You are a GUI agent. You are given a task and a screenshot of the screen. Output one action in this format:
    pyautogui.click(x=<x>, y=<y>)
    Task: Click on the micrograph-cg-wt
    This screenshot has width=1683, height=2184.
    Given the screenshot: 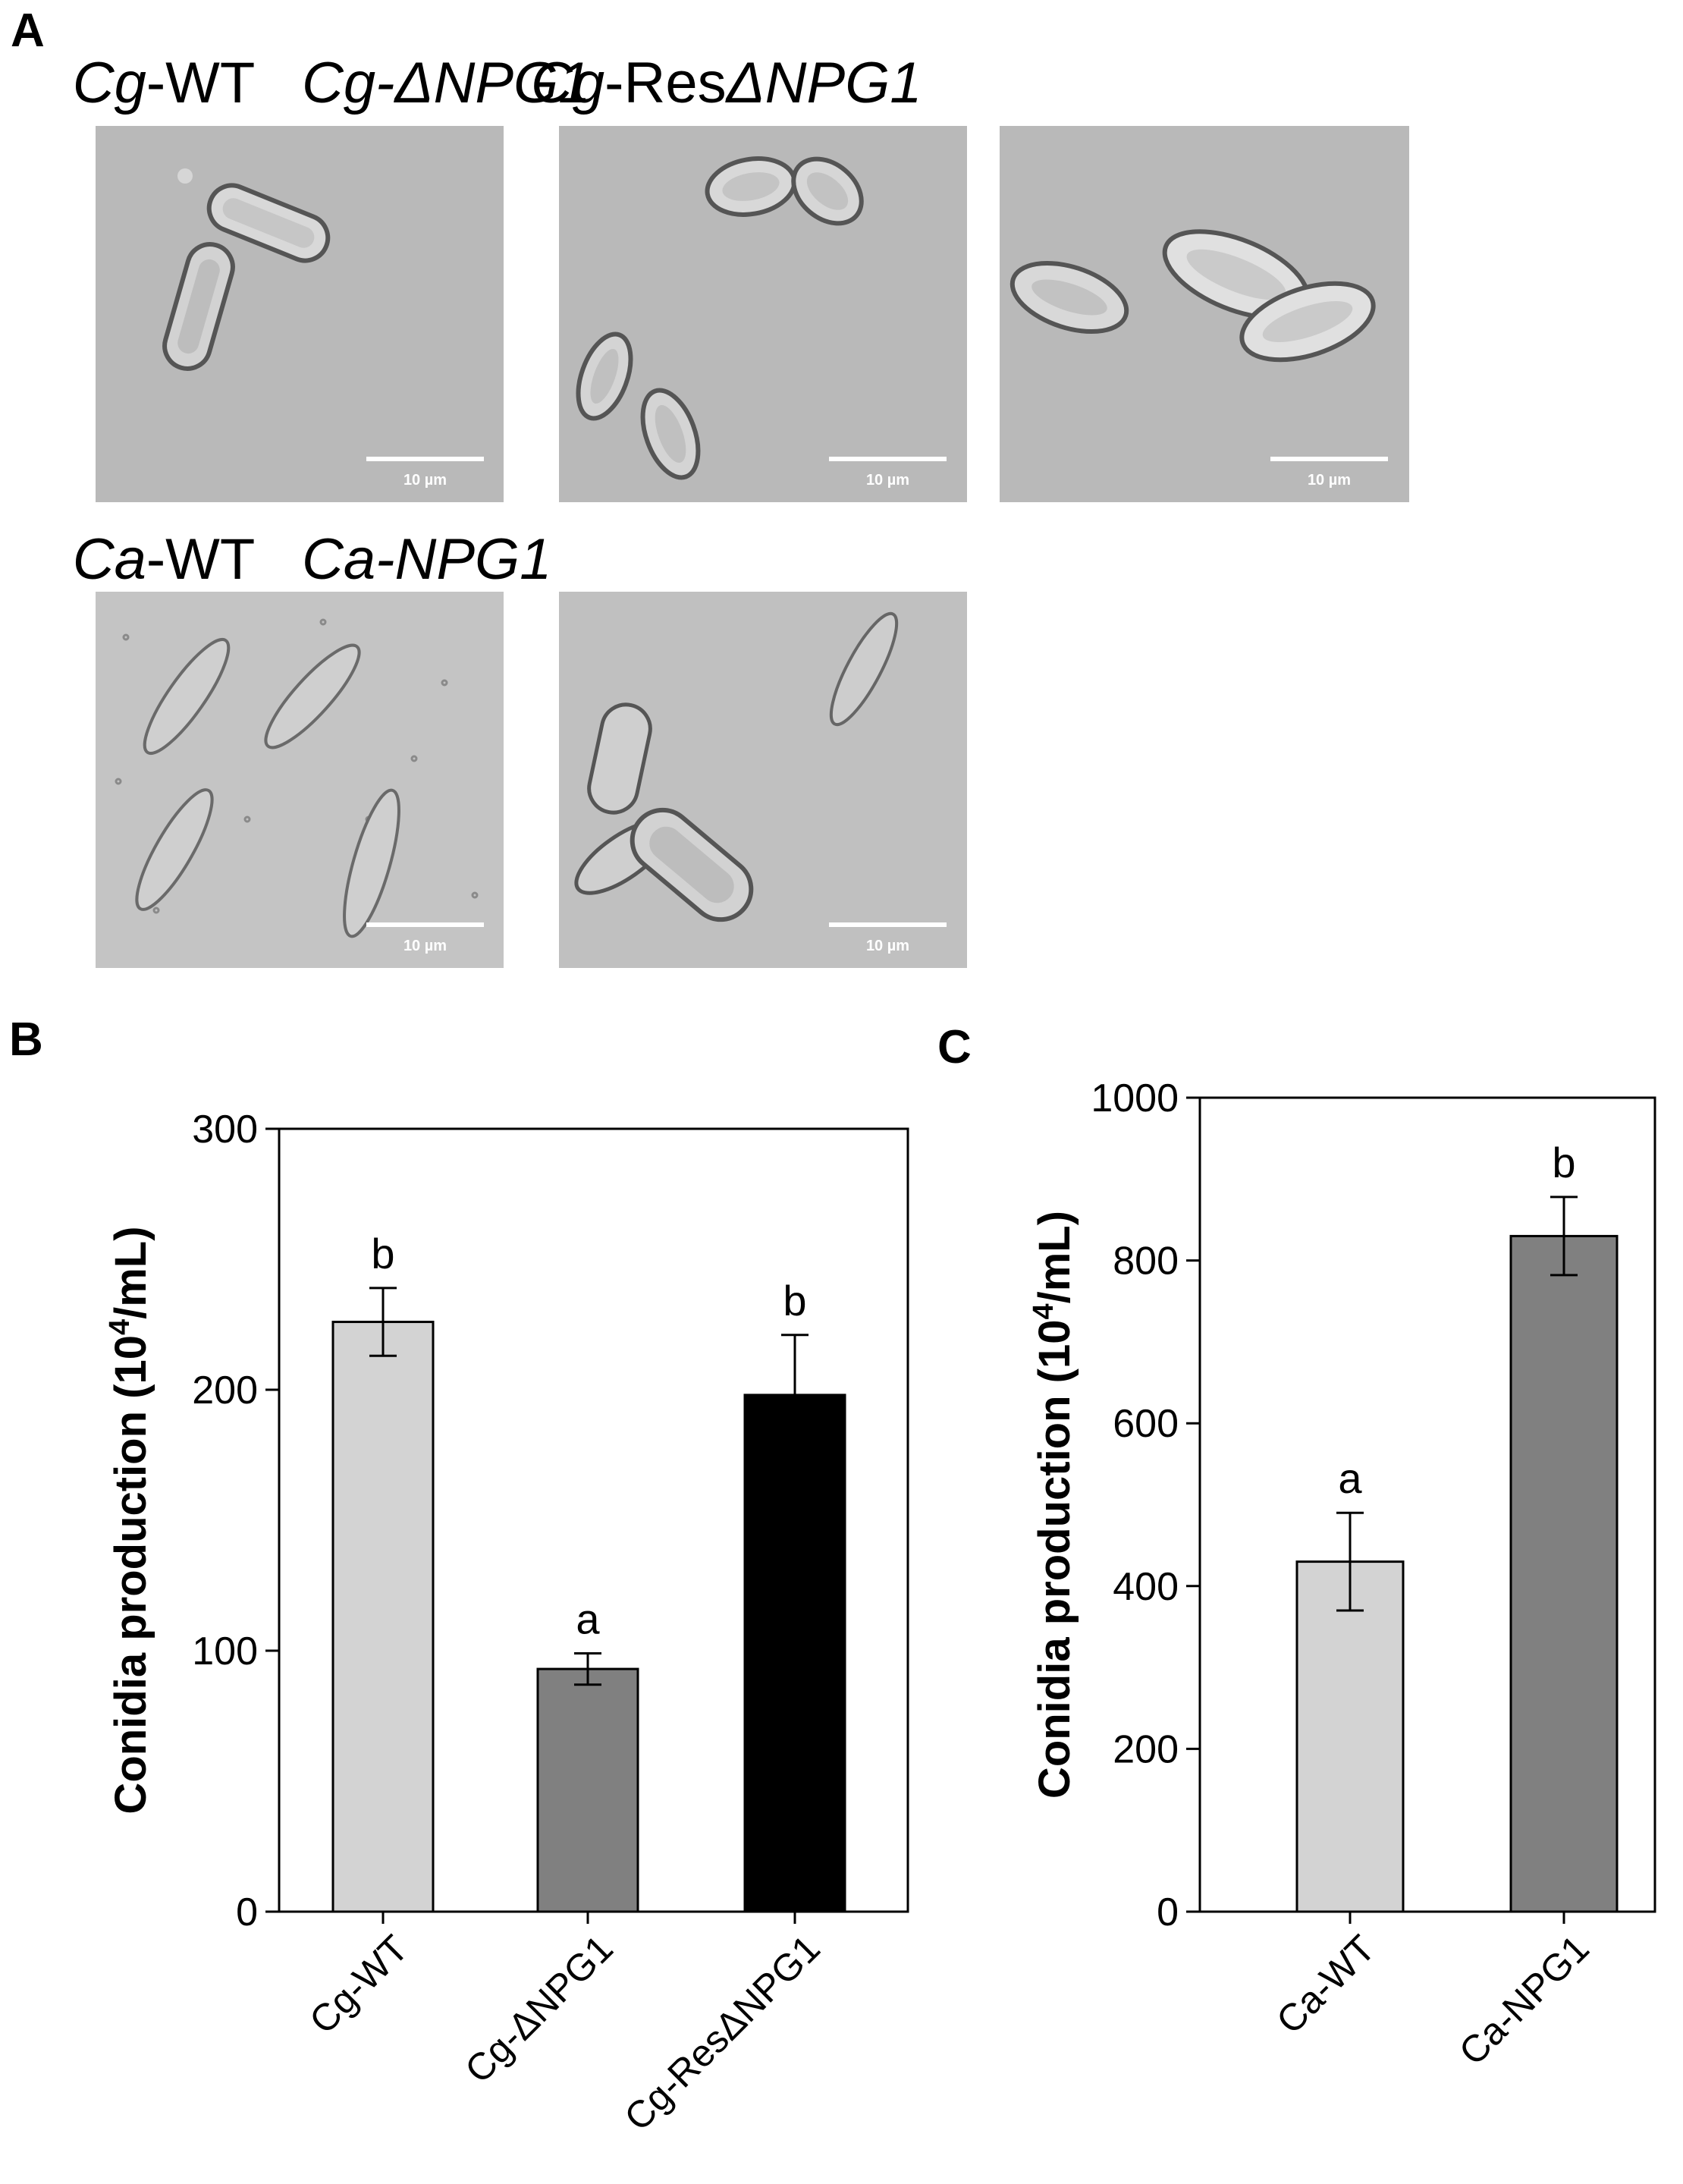 What is the action you would take?
    pyautogui.click(x=300, y=314)
    